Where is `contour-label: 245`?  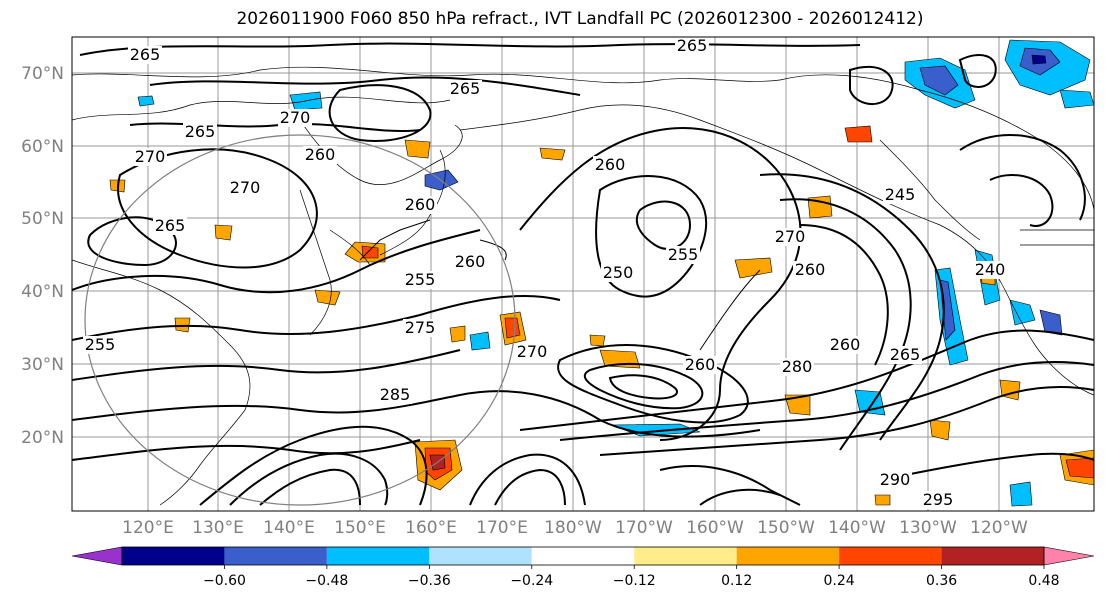
contour-label: 245 is located at coordinates (900, 194).